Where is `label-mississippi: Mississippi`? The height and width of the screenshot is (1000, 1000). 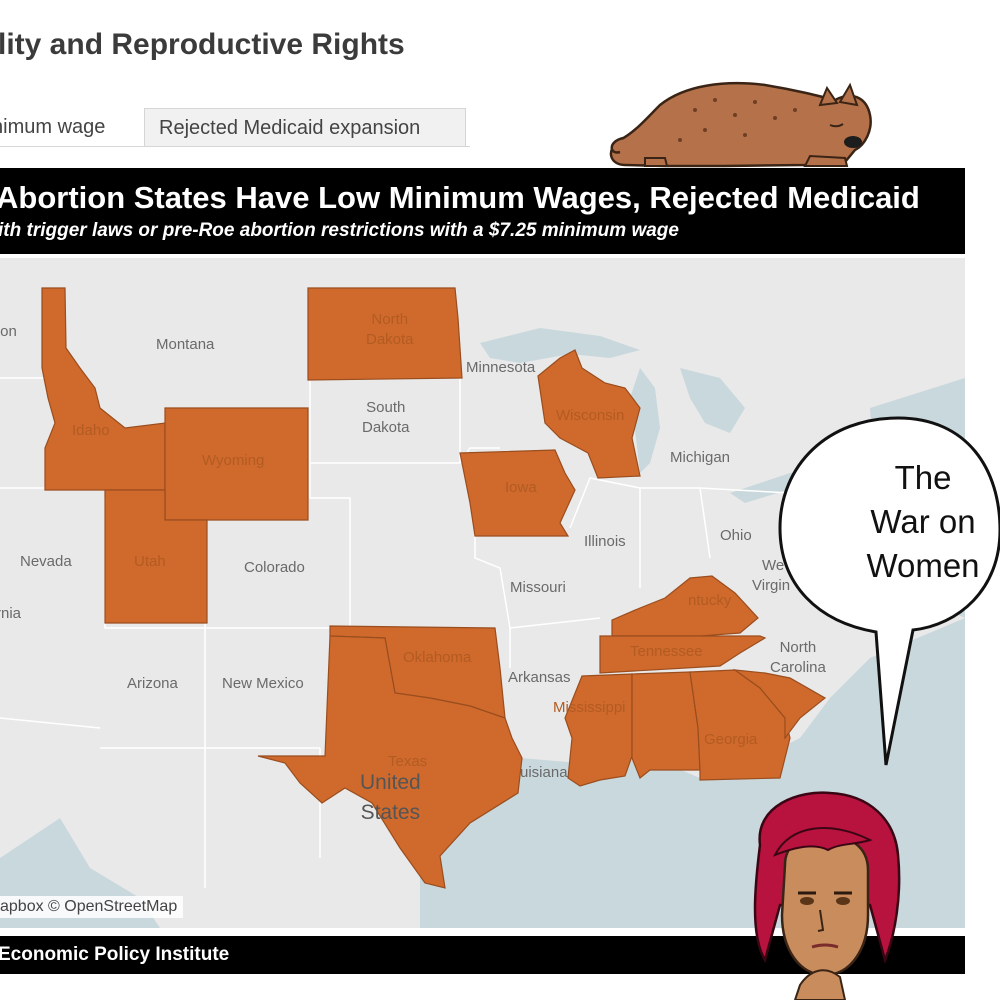
label-mississippi: Mississippi is located at coordinates (589, 707).